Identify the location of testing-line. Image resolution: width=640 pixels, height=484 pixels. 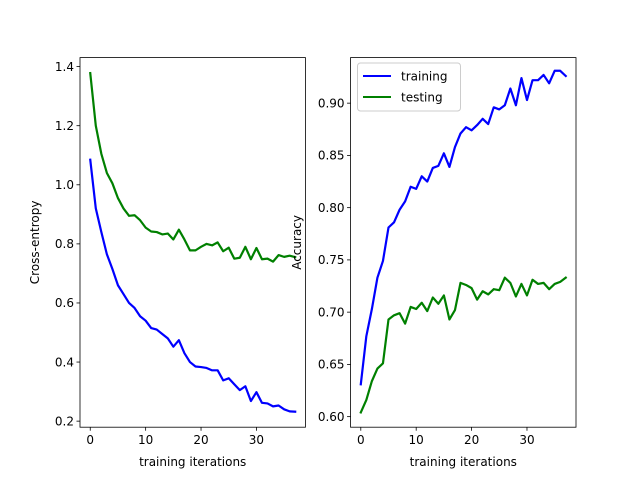
(463, 345).